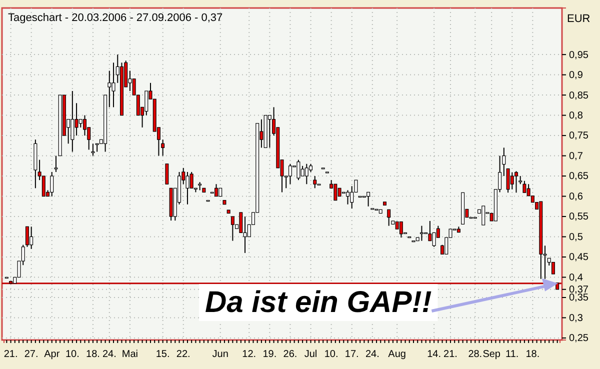 This screenshot has width=600, height=369. Describe the element at coordinates (351, 354) in the screenshot. I see `x-tick-label: 17.` at that location.